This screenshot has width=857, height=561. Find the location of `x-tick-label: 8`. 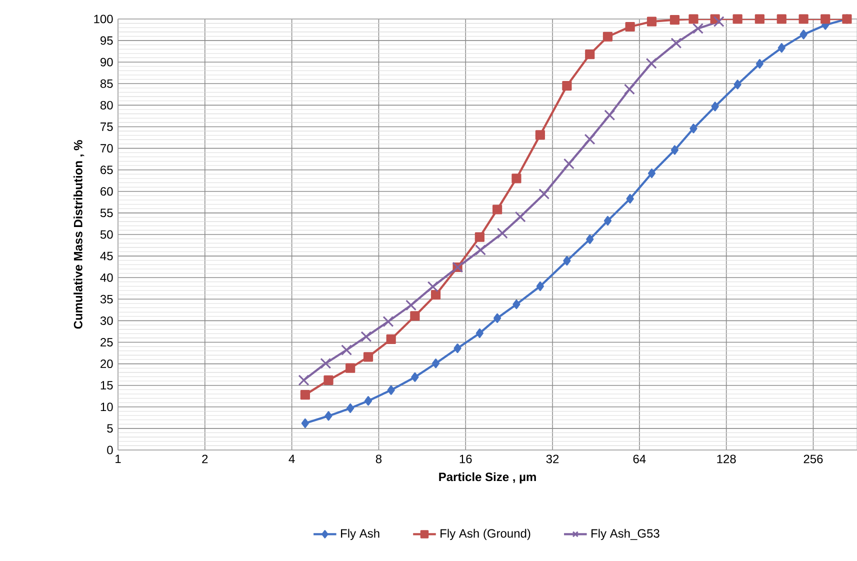

x-tick-label: 8 is located at coordinates (379, 459).